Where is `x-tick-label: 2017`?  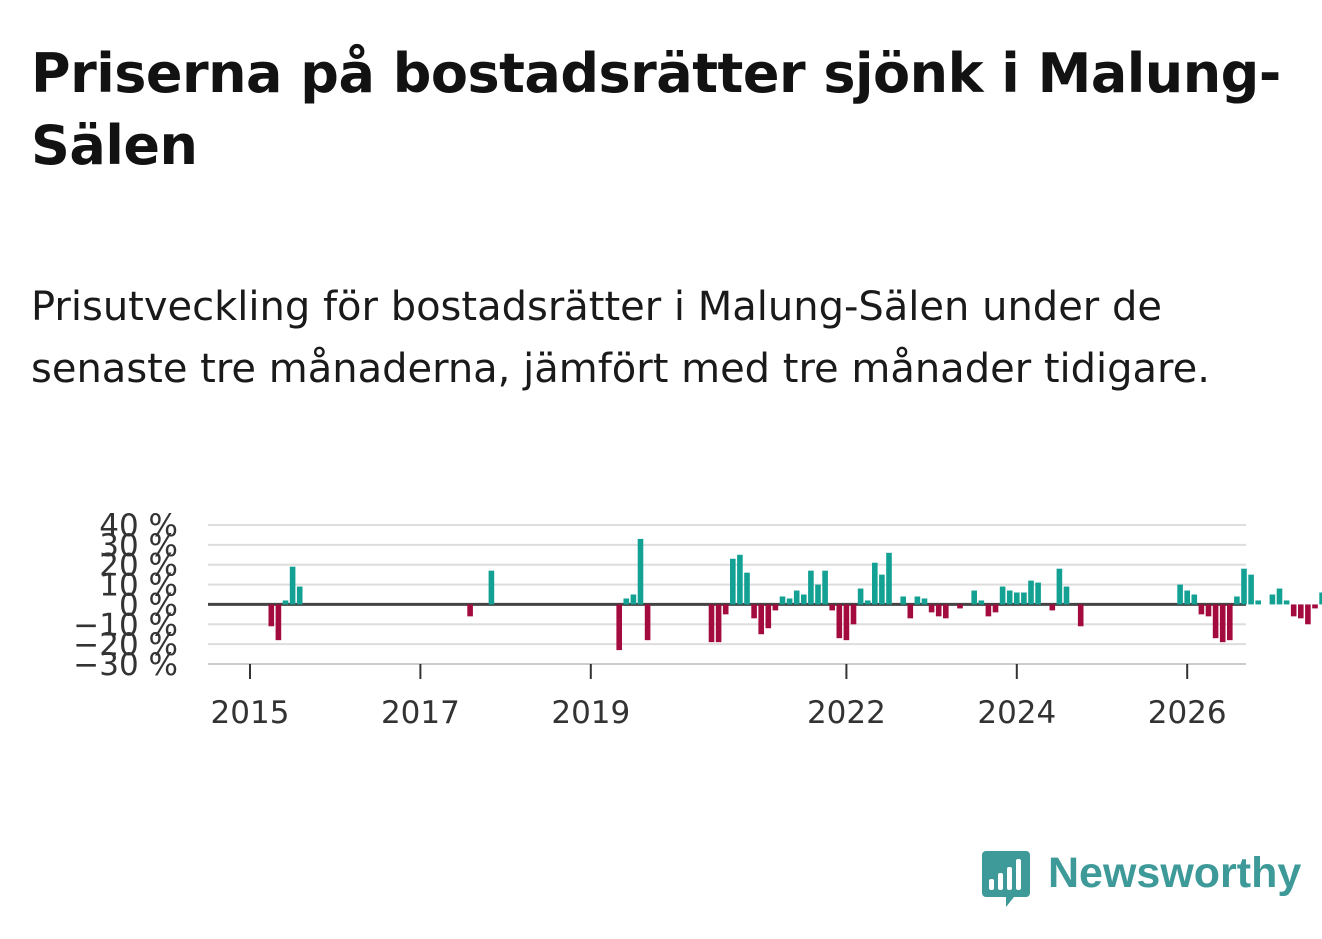
x-tick-label: 2017 is located at coordinates (420, 713).